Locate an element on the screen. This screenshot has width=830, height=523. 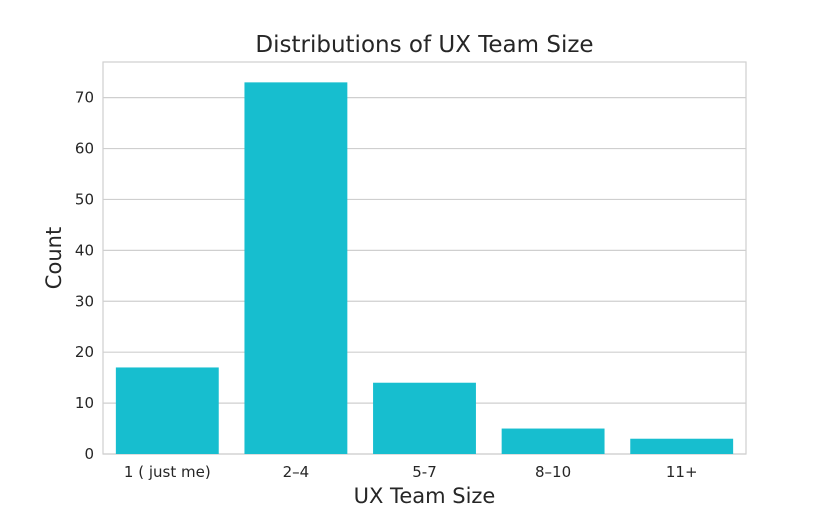
y-tick-label: 60 is located at coordinates (84, 149).